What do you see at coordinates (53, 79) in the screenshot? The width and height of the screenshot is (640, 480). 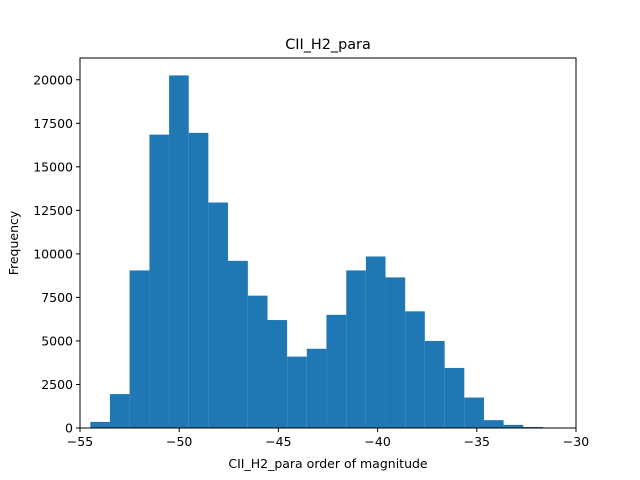 I see `y-tick-label: 20000` at bounding box center [53, 79].